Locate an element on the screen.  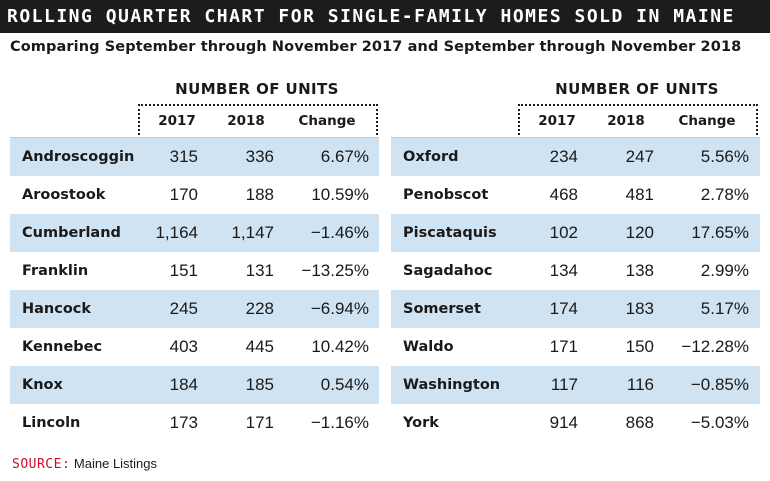
source-note: SOURCE: Maine Listings is located at coordinates (84, 464).